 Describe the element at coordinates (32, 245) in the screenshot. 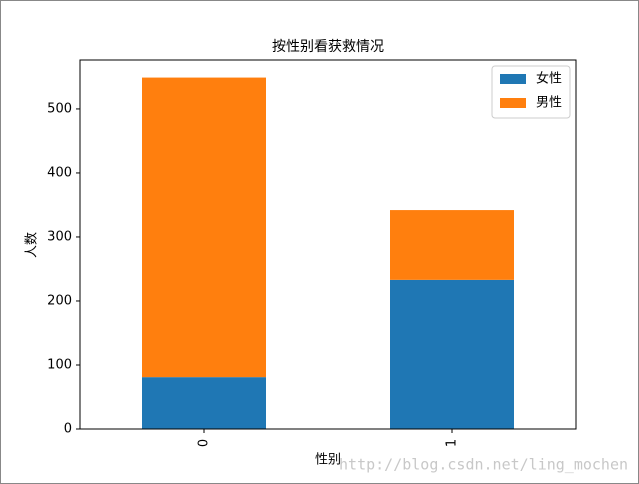

I see `y-axis-label: 人数` at that location.